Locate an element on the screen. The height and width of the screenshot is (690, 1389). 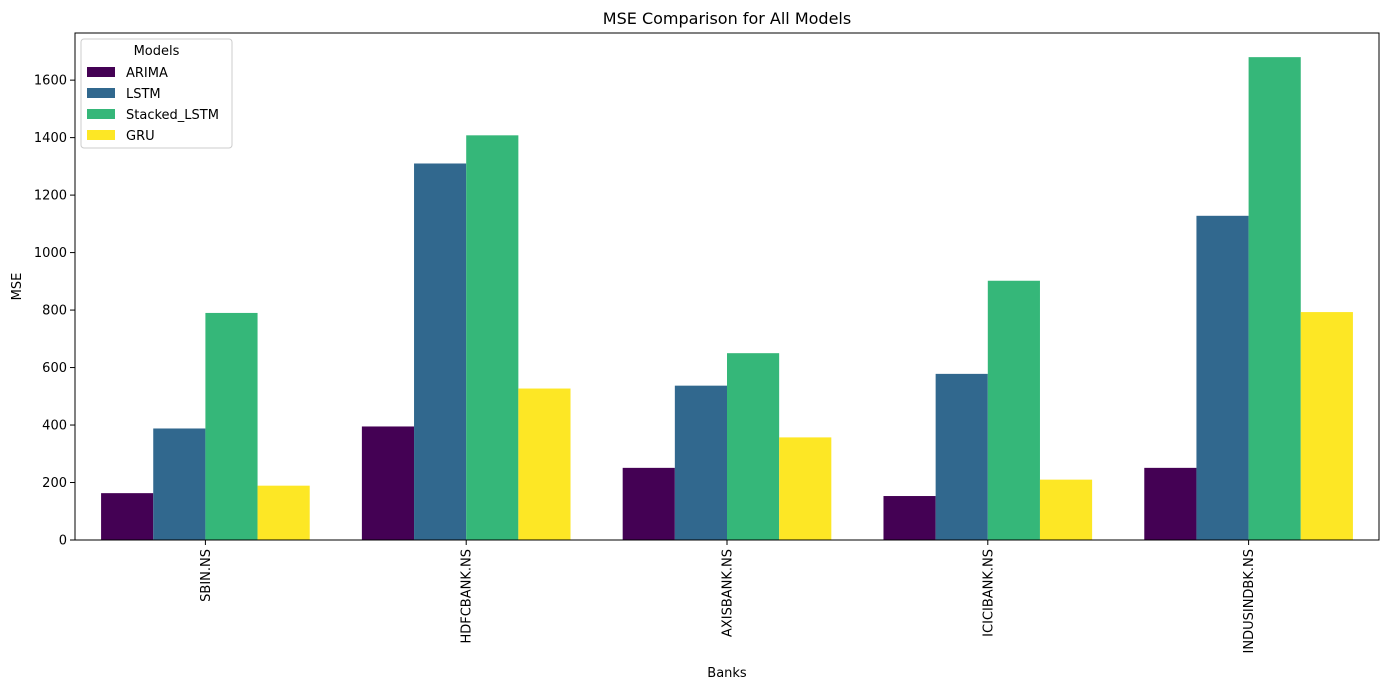
legend-title: Models is located at coordinates (157, 51).